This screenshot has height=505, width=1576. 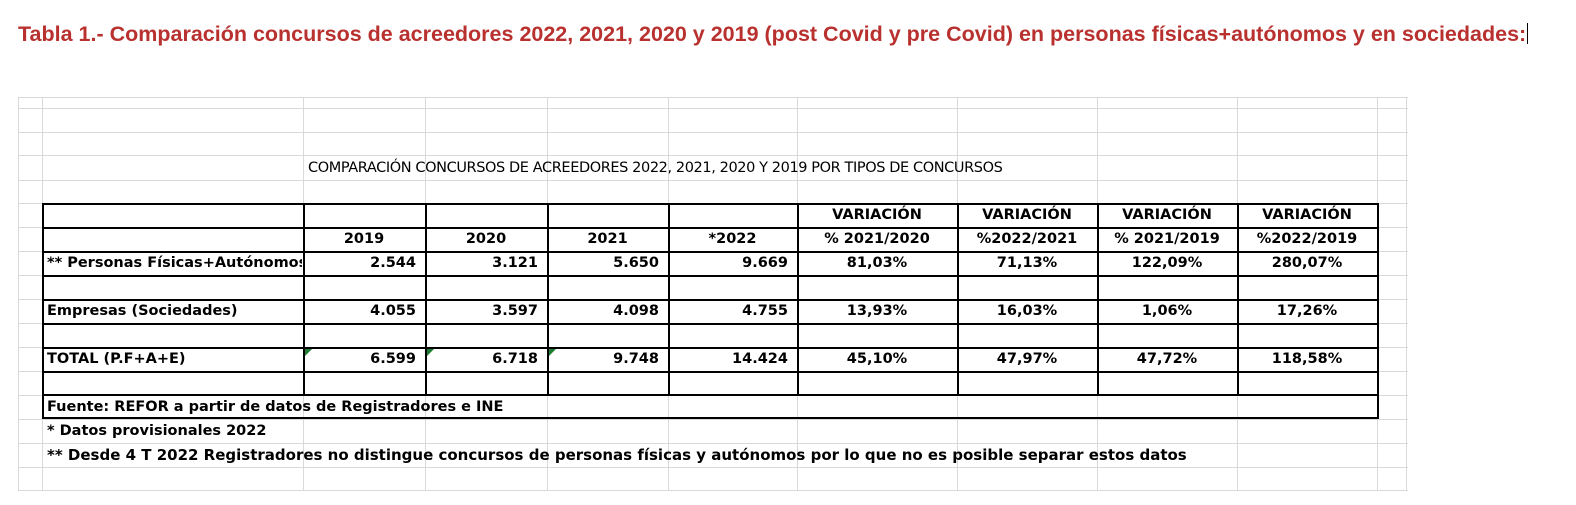 I want to click on table-cell: 3.121, so click(x=515, y=263).